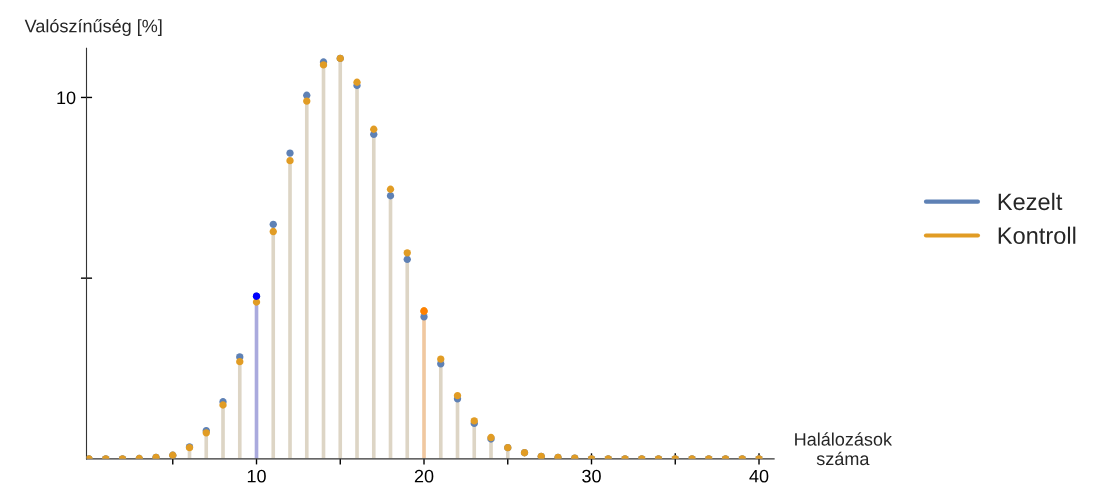 Image resolution: width=1109 pixels, height=483 pixels. I want to click on x-tick-label: 20, so click(424, 476).